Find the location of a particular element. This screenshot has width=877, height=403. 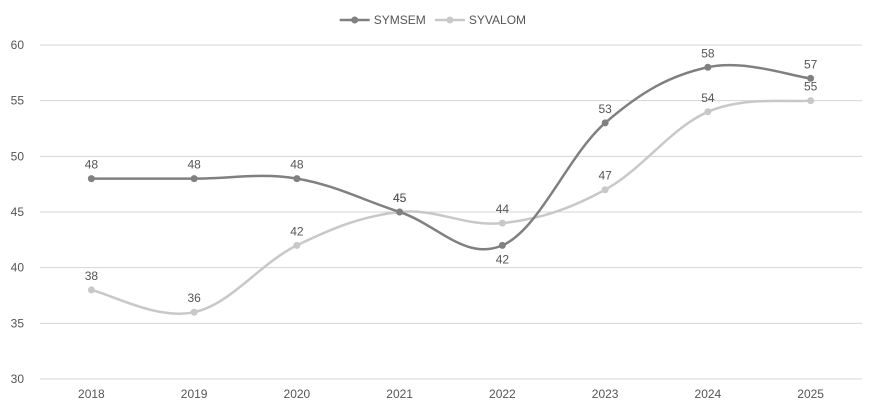

data-label-syvalom: 36 is located at coordinates (194, 298).